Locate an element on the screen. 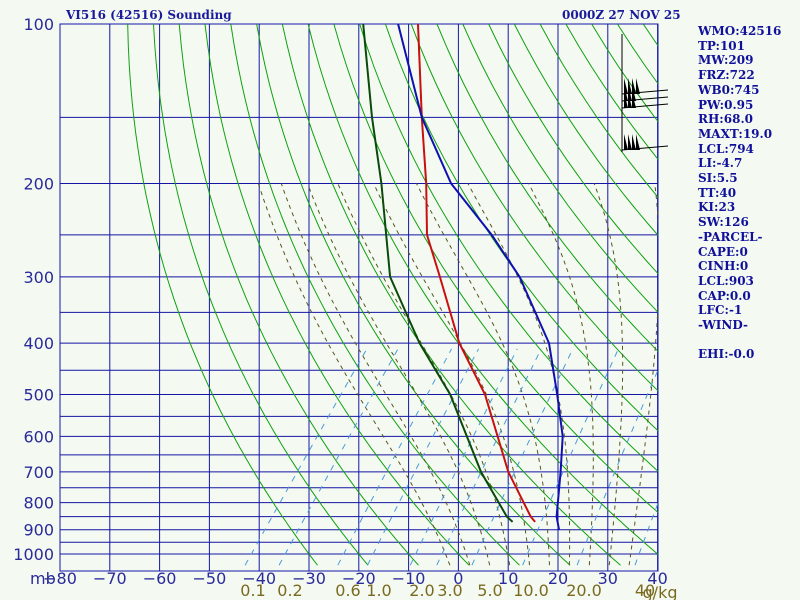 The height and width of the screenshot is (600, 800). temp-tick-label: 20 is located at coordinates (558, 578).